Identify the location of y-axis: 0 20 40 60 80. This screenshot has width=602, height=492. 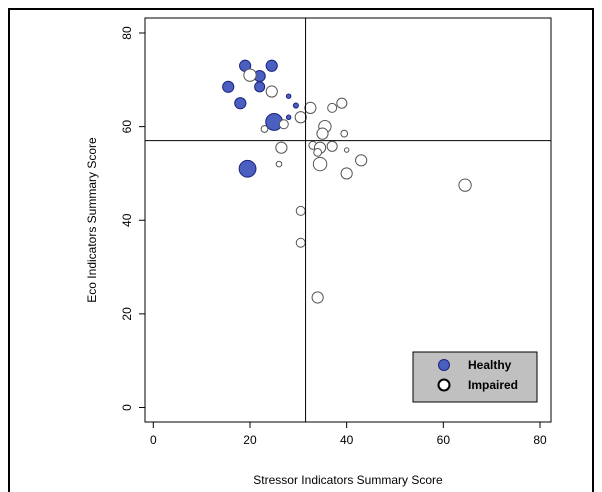
(132, 218).